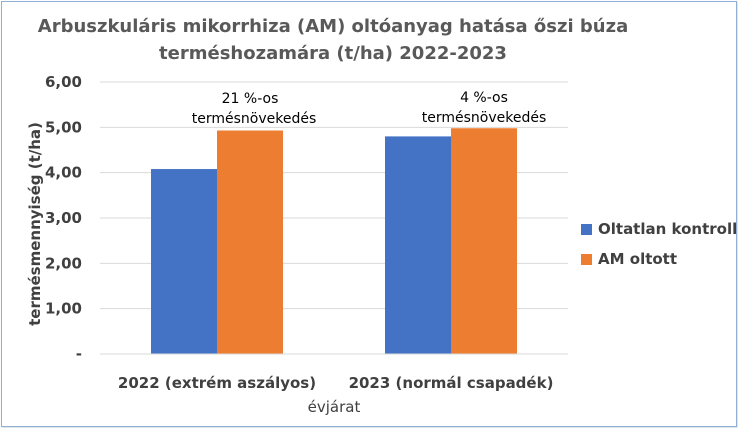 The width and height of the screenshot is (738, 428). I want to click on chart-title-line: terméshozamára (t/ha) 2022-2023, so click(333, 53).